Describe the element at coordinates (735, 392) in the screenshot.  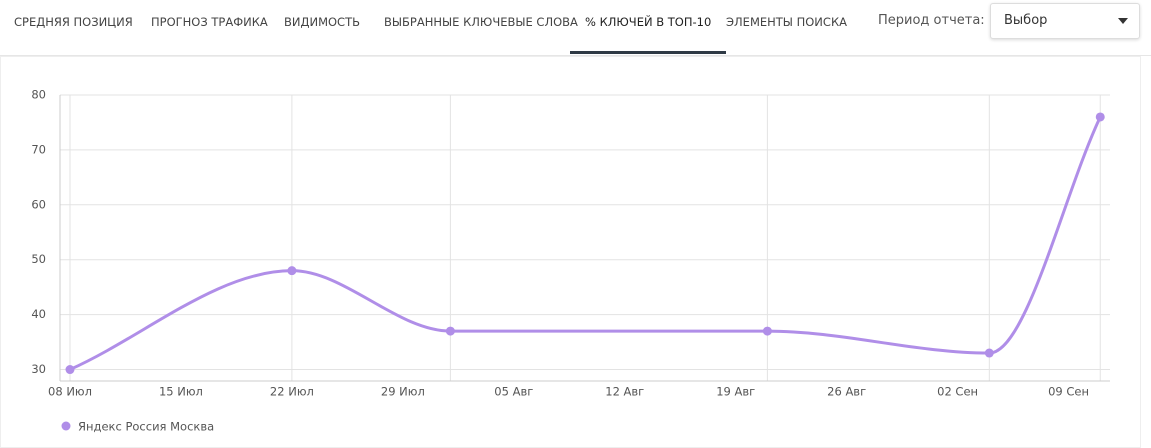
I see `x-tick-label: 19 Авг` at that location.